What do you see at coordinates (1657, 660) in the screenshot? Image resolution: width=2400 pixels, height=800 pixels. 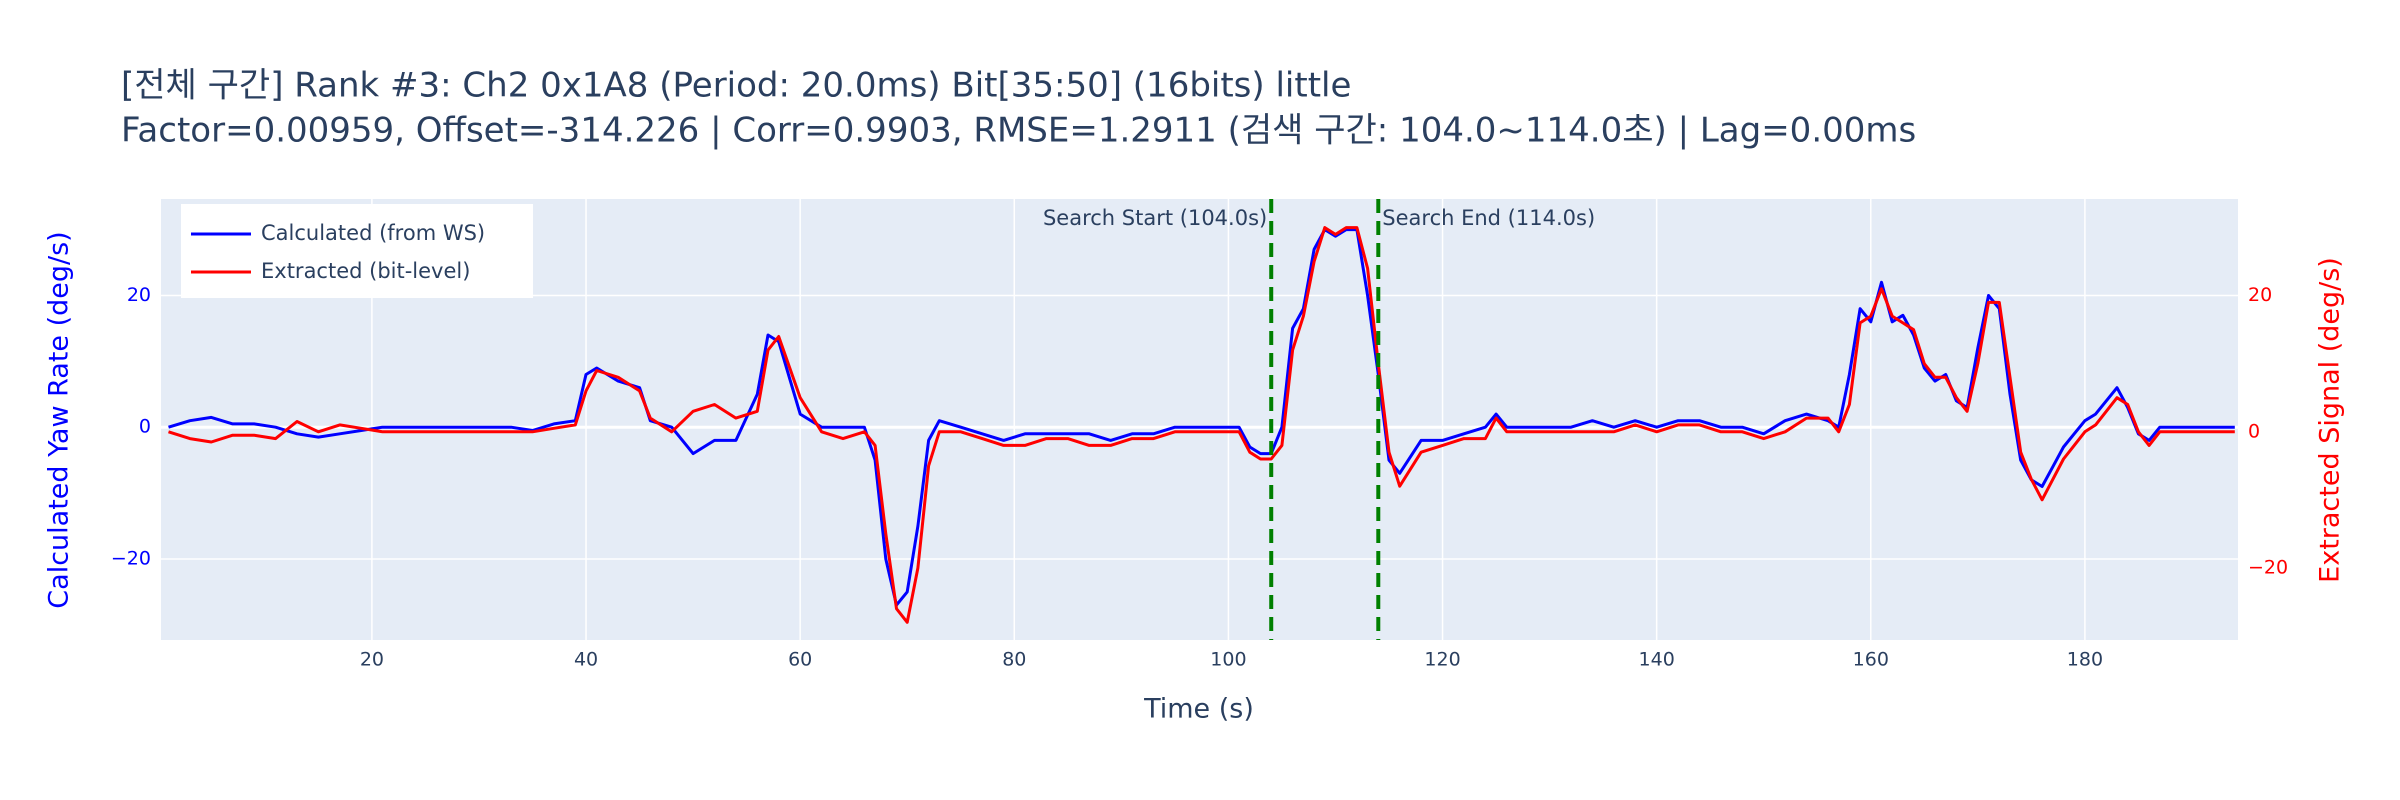 I see `x-tick-label: 140` at bounding box center [1657, 660].